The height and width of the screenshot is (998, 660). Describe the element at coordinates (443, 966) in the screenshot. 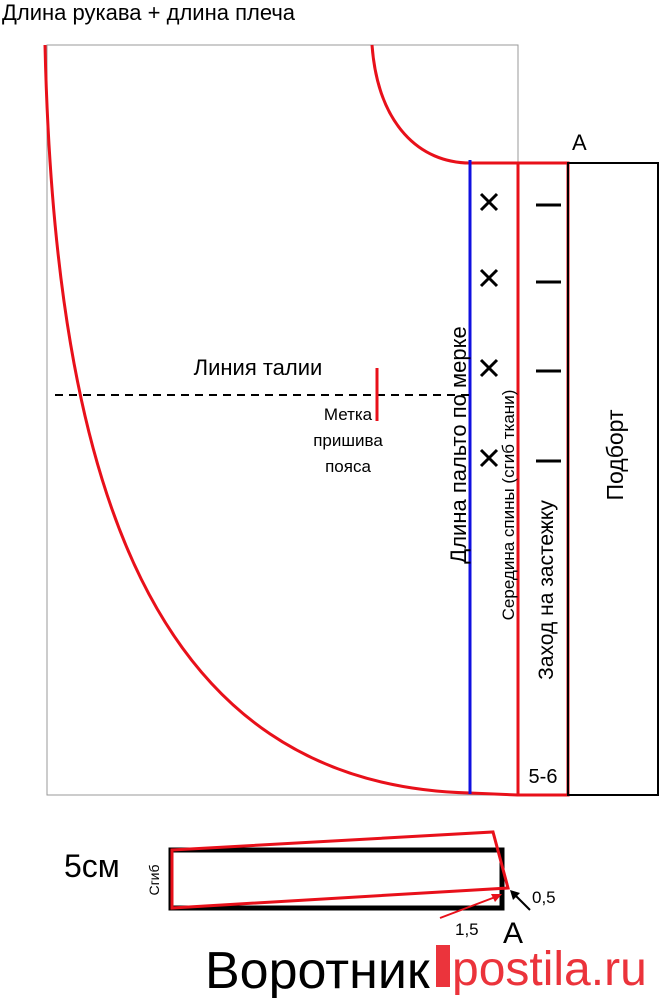

I see `watermark-logo` at that location.